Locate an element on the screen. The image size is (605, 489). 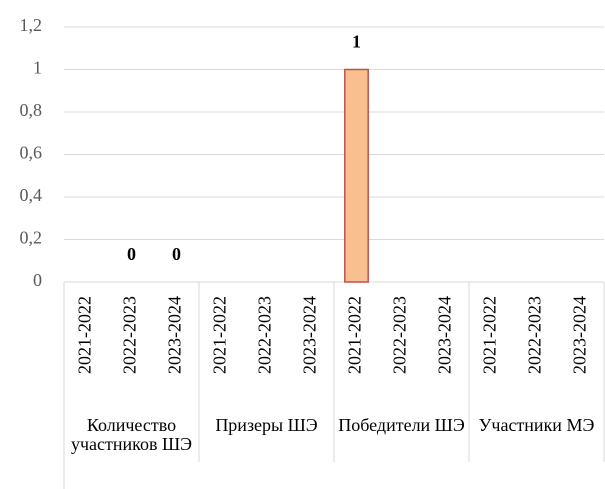
y-tick-label: 0,6 is located at coordinates (31, 153).